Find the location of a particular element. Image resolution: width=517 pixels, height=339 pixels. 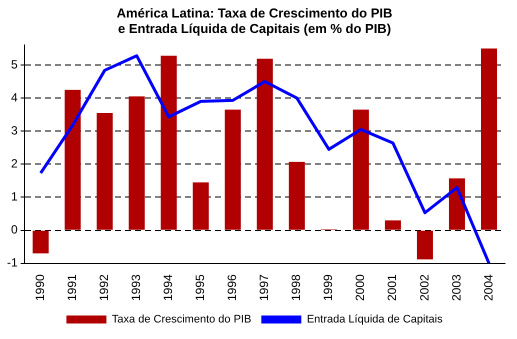

x-tick-label: 1994 is located at coordinates (168, 288).